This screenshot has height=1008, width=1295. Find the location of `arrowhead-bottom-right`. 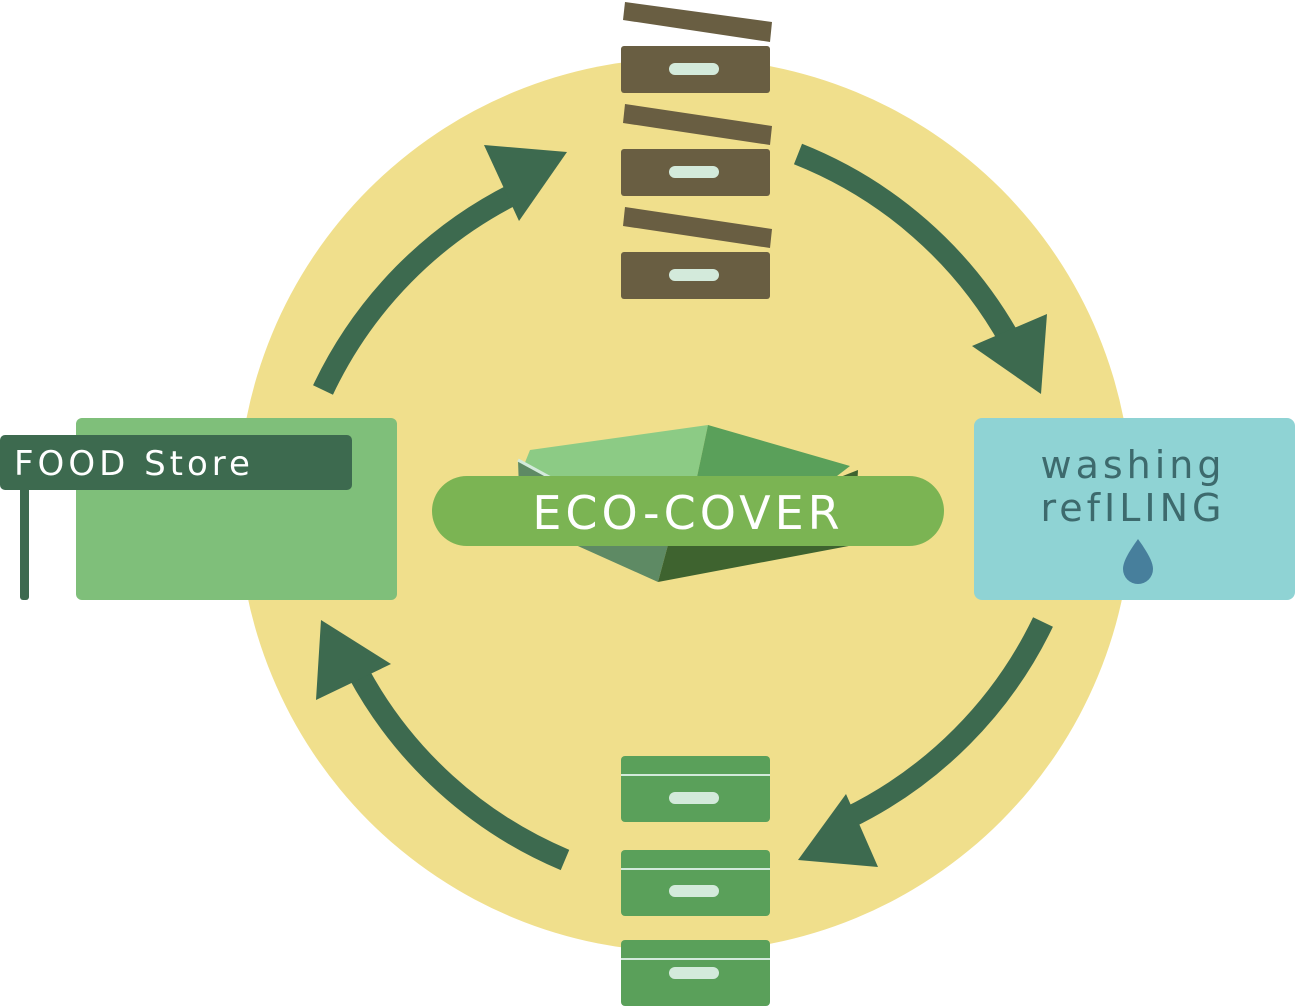

arrowhead-bottom-right is located at coordinates (838, 830).